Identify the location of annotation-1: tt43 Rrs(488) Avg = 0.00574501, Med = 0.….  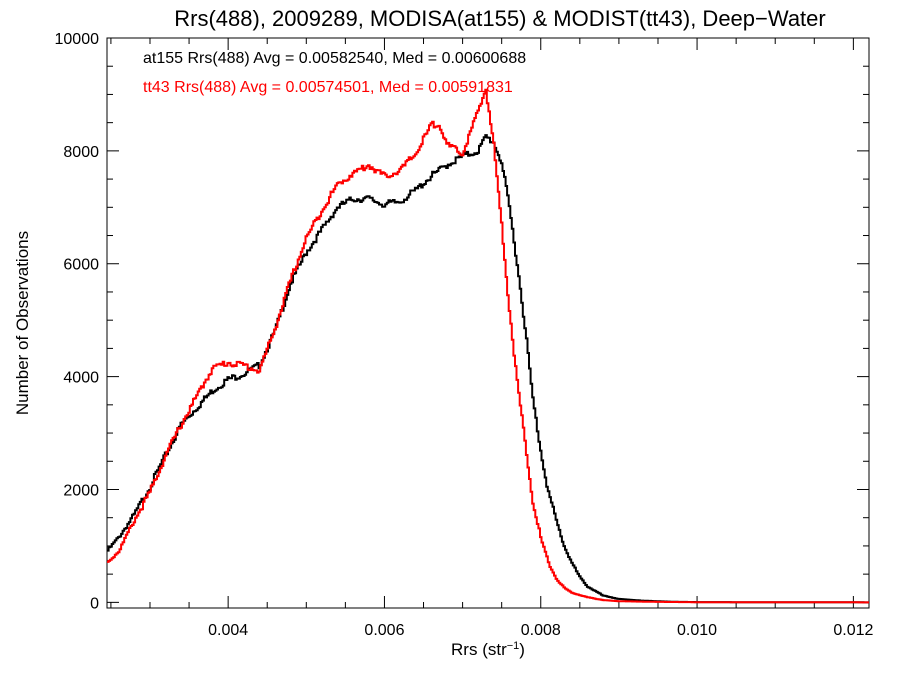
(328, 87).